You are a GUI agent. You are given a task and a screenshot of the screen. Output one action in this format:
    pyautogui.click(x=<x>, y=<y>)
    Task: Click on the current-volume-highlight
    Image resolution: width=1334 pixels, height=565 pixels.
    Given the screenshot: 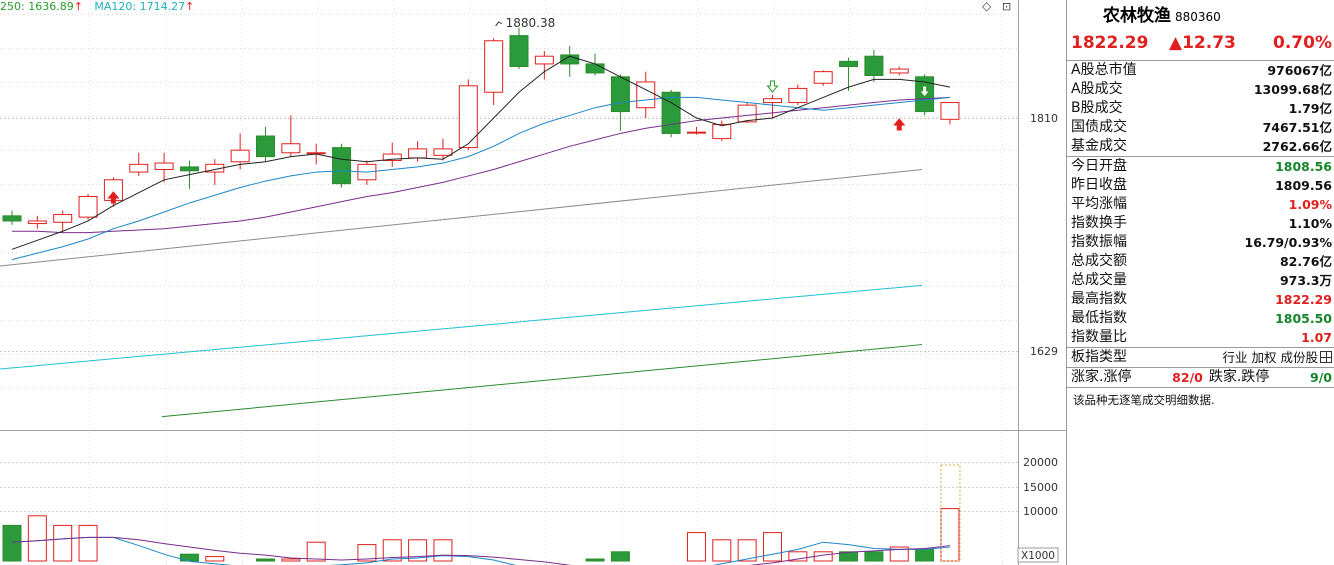 What is the action you would take?
    pyautogui.click(x=950, y=513)
    